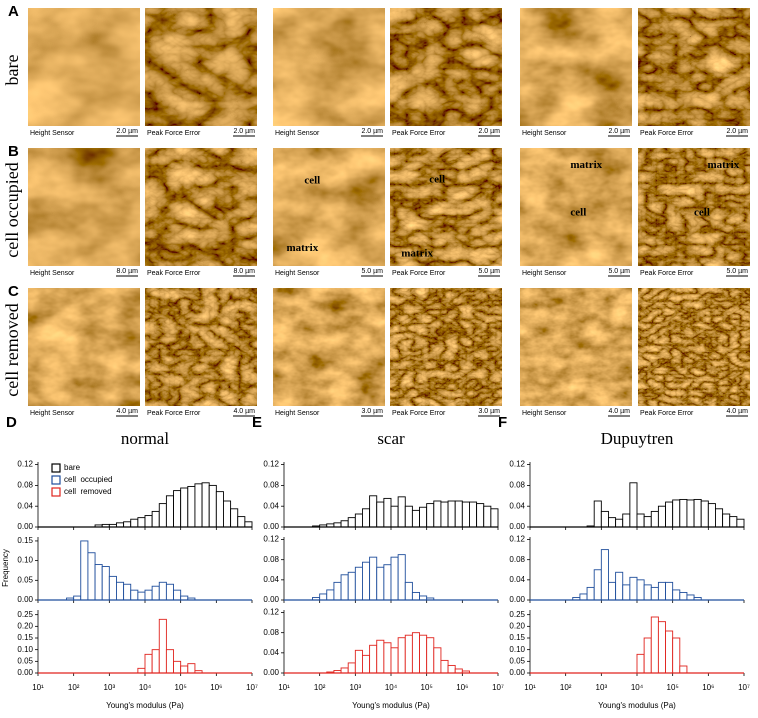  I want to click on x-axis-label: Young's modulus (Pa), so click(637, 705).